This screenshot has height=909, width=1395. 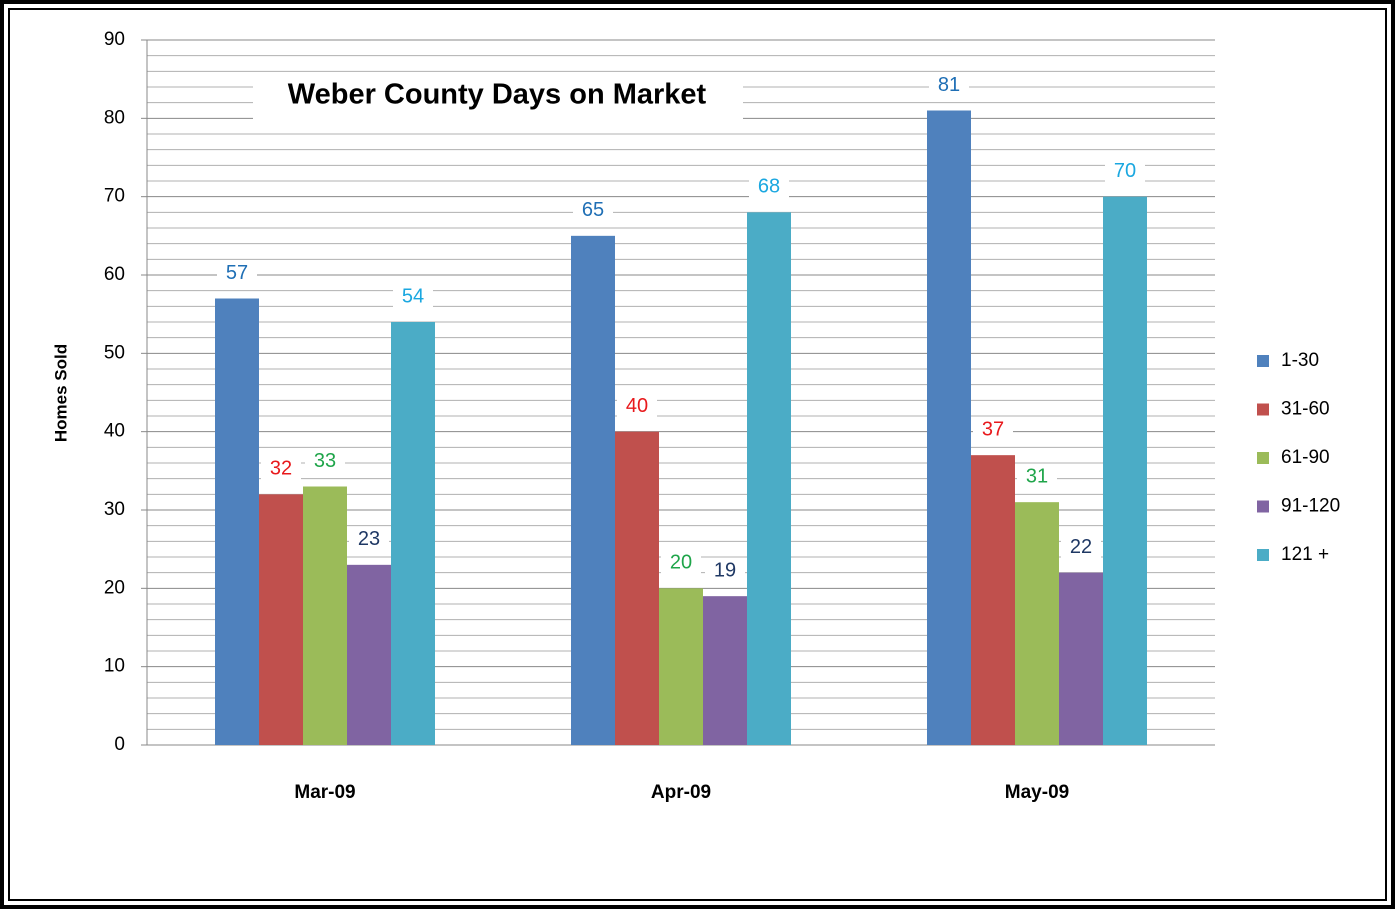 I want to click on y-tick-label: 70, so click(x=114, y=196).